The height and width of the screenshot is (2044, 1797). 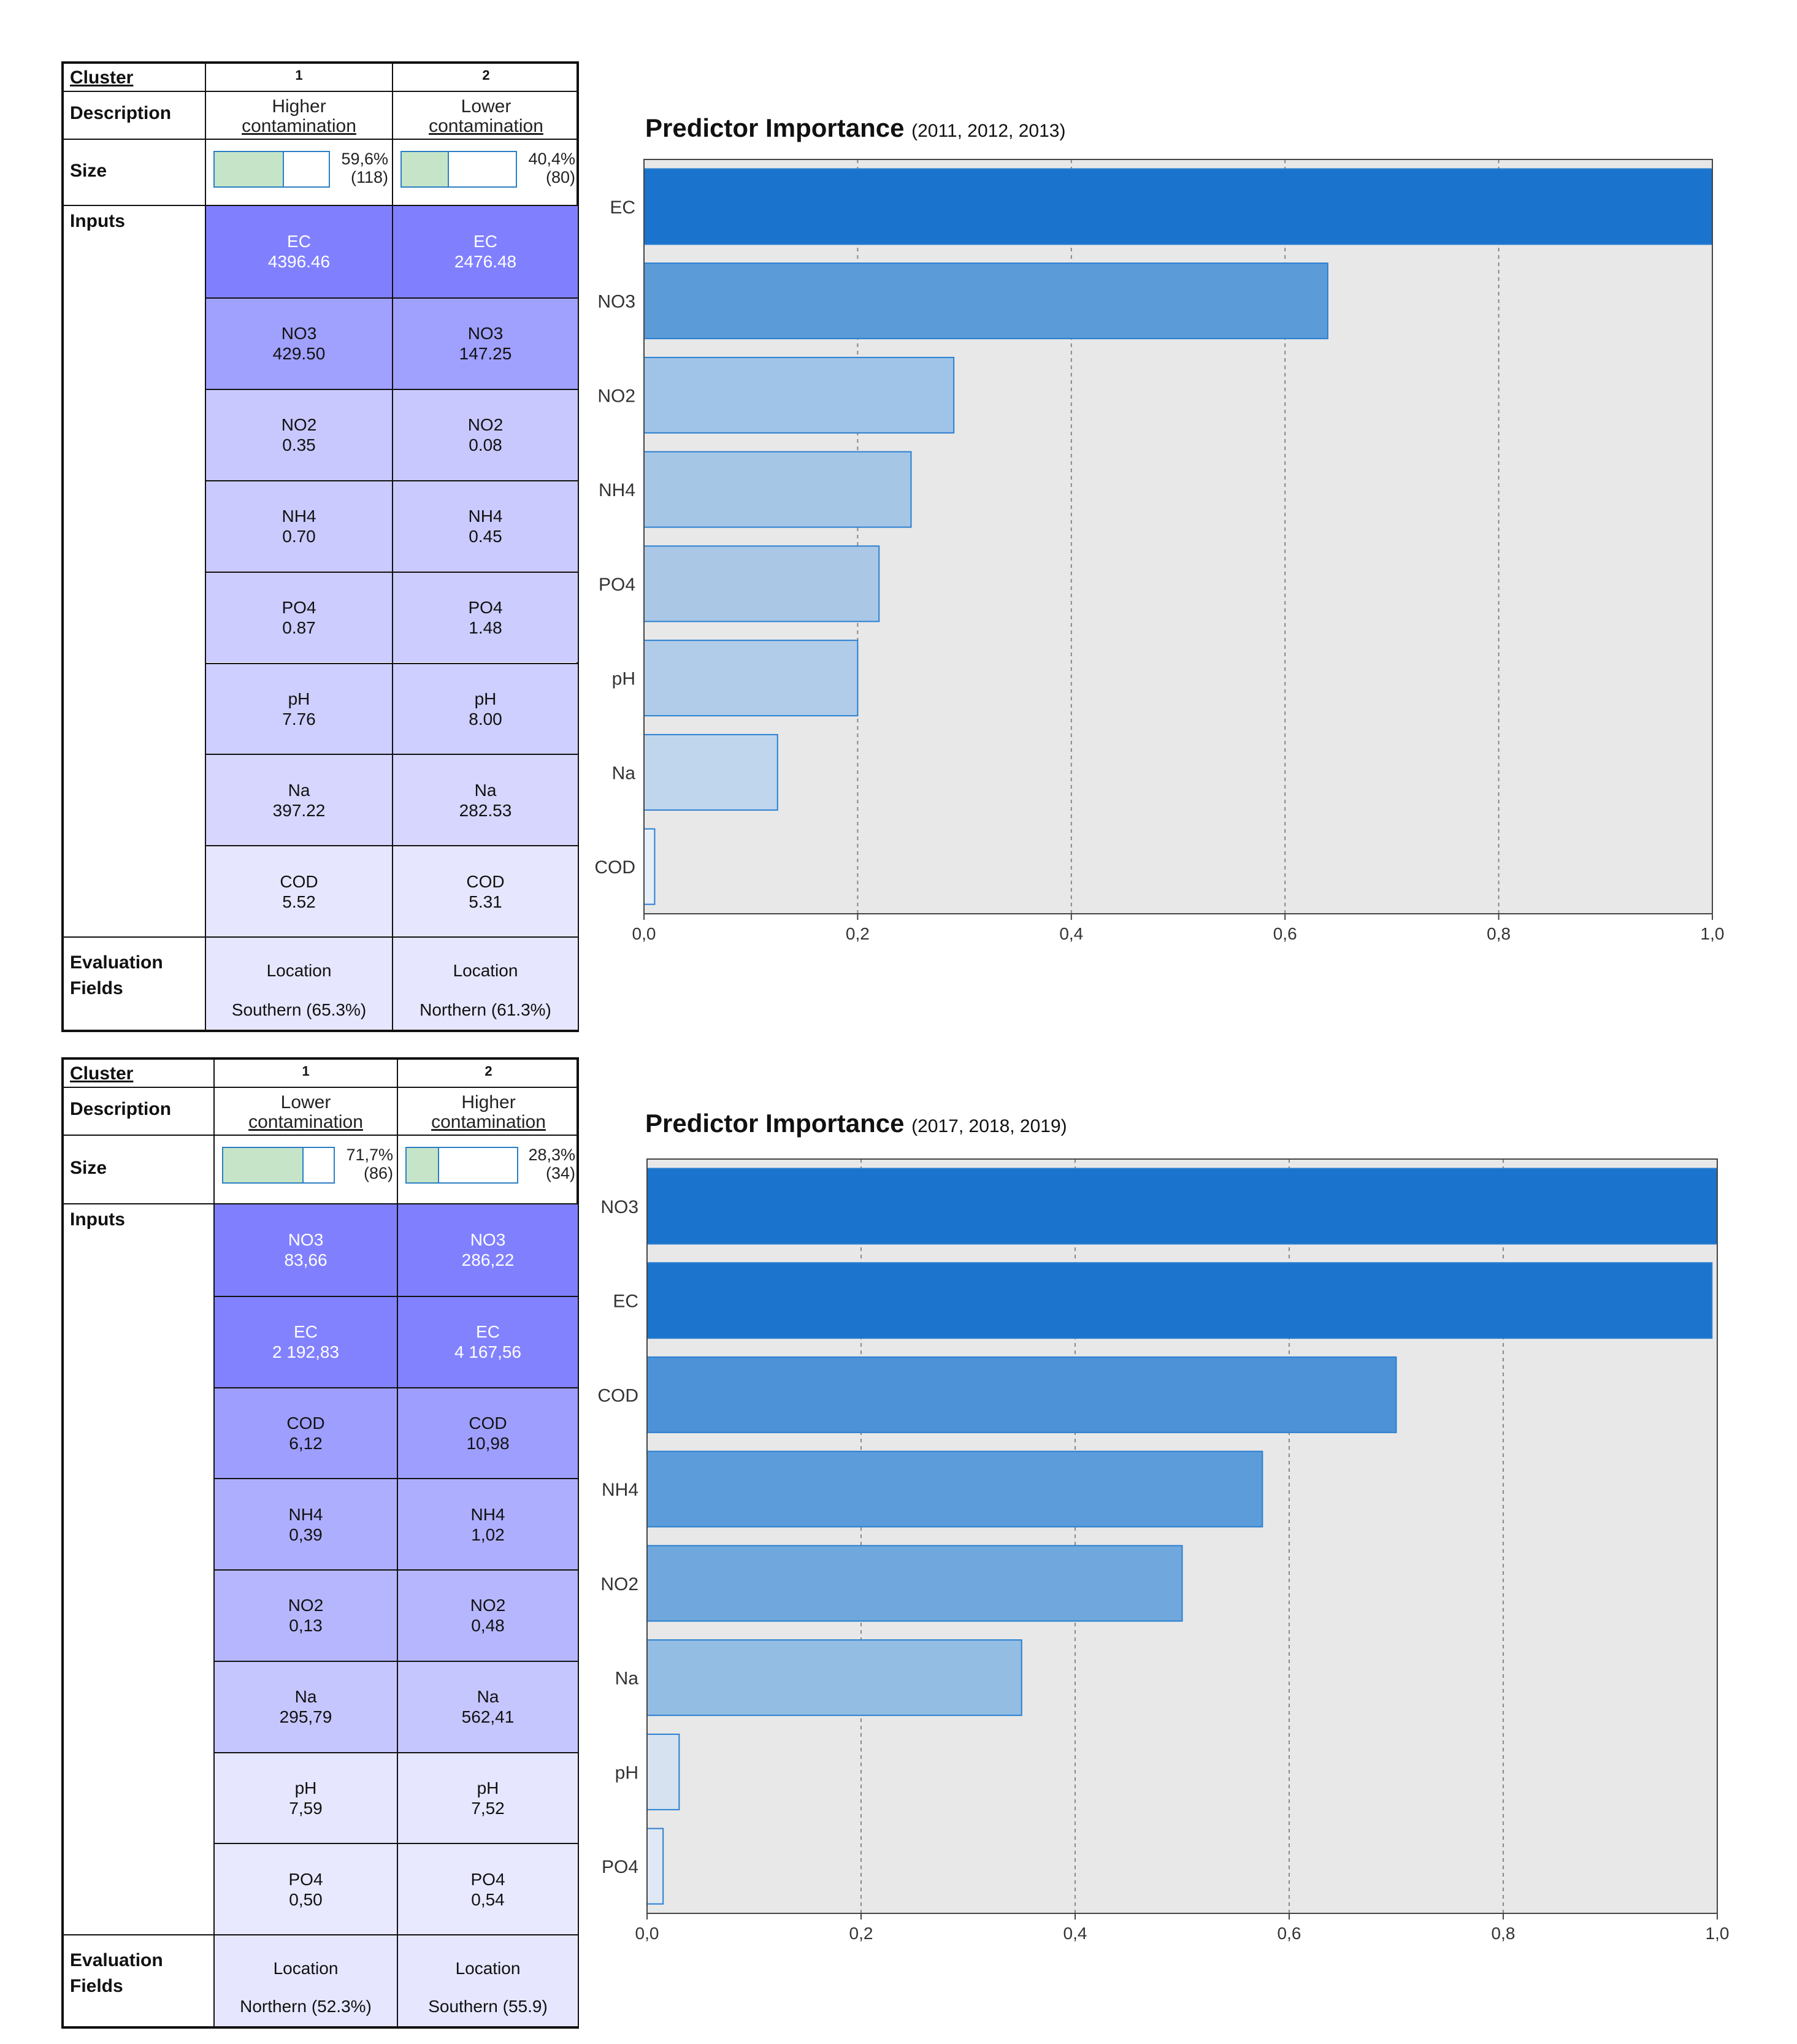 What do you see at coordinates (488, 1797) in the screenshot?
I see `input-cell-ph-cluster-2: pH 7,52` at bounding box center [488, 1797].